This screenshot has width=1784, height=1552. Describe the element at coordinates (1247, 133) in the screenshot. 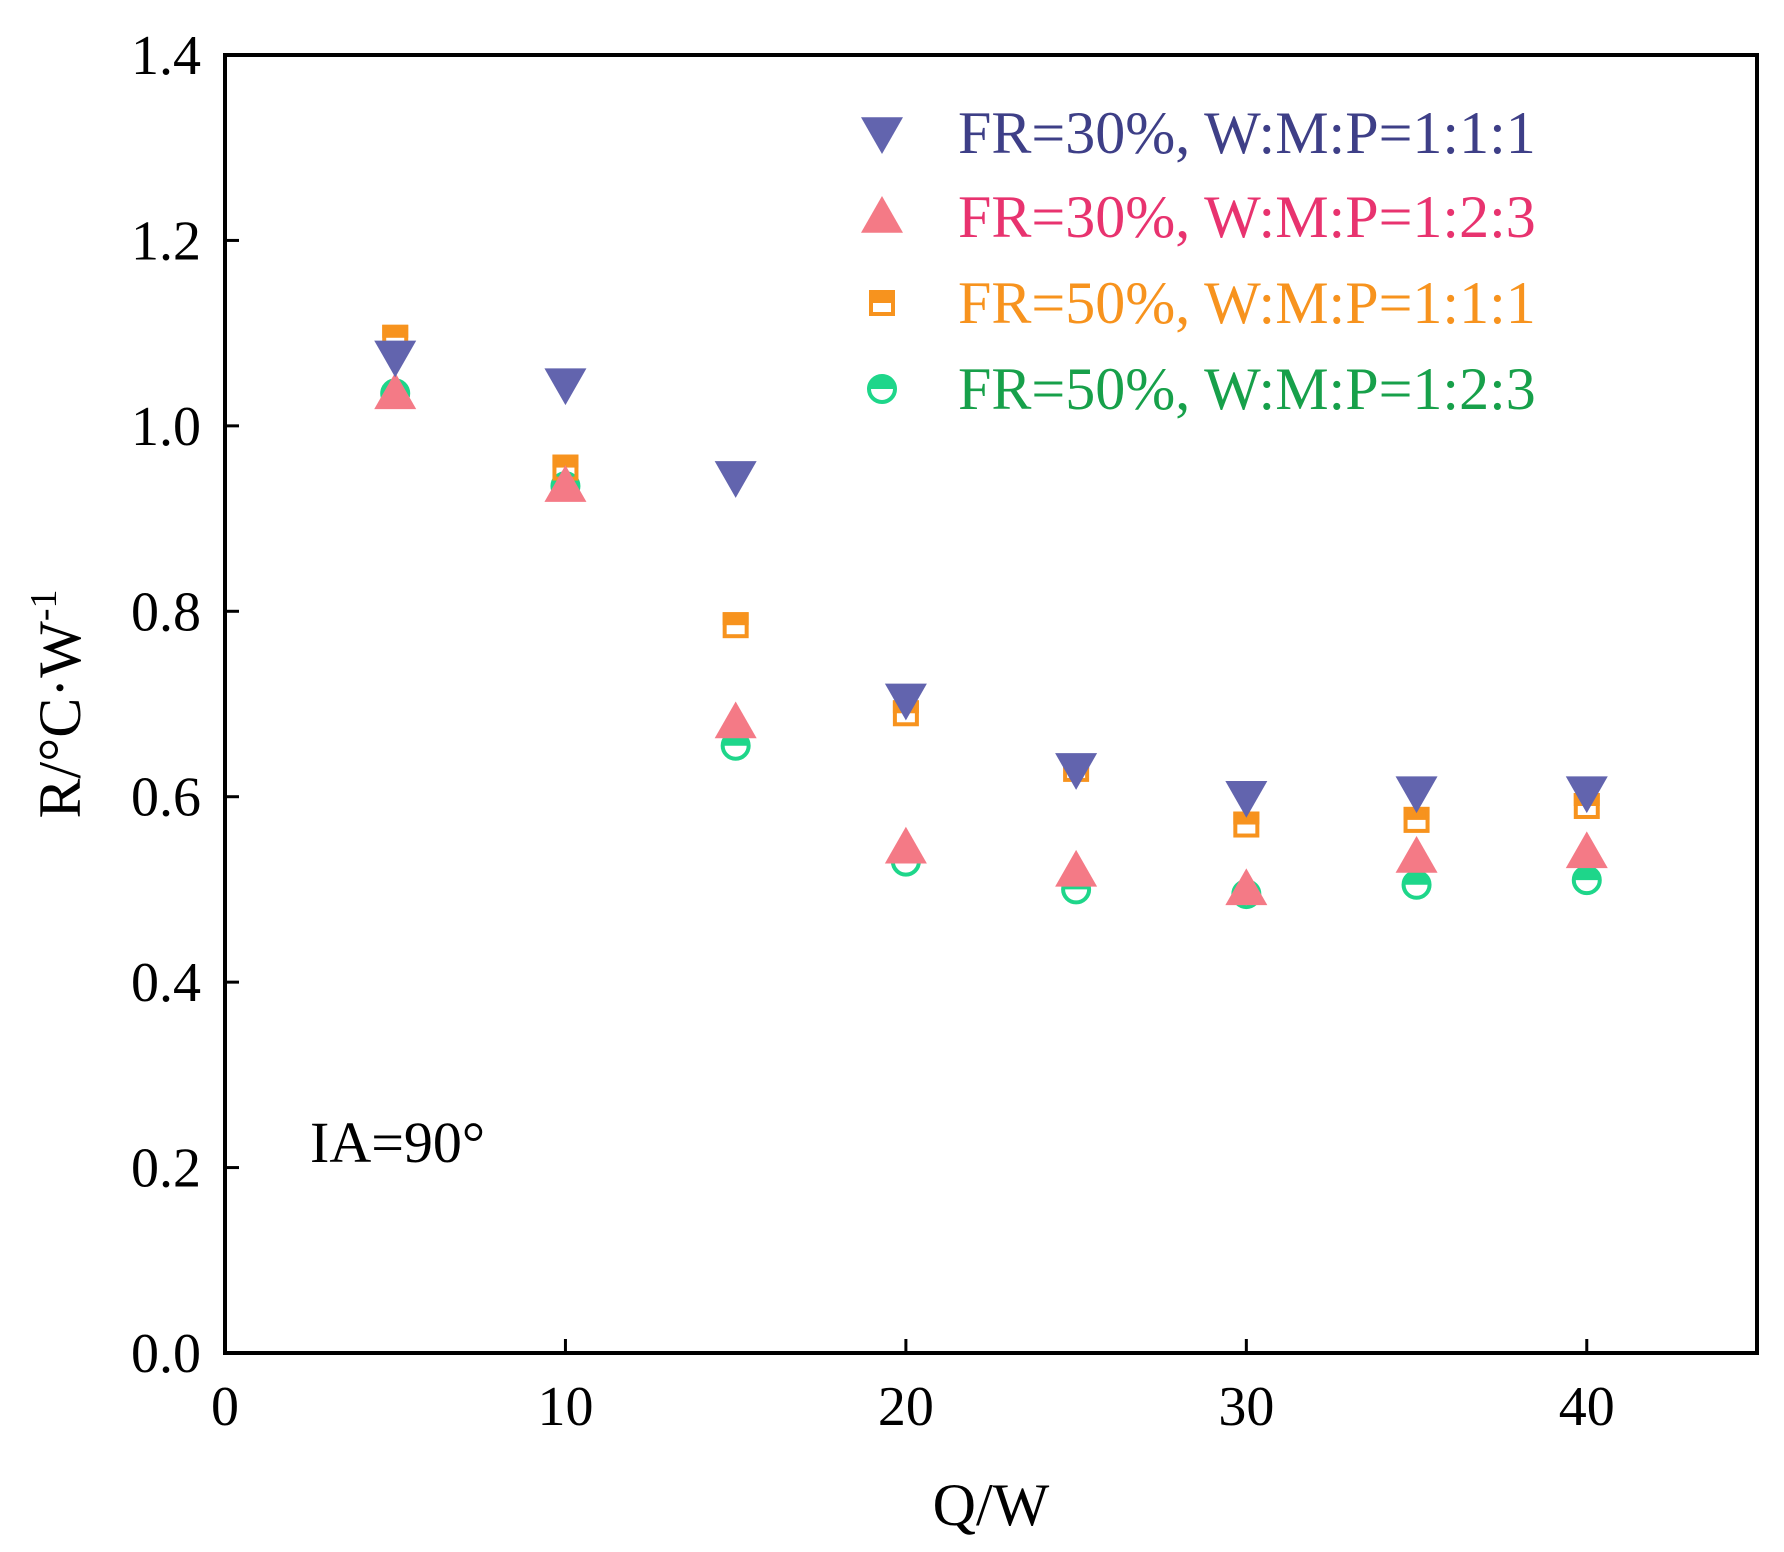

I see `legend-label: FR=30%, W:M:P=1:1:1` at that location.